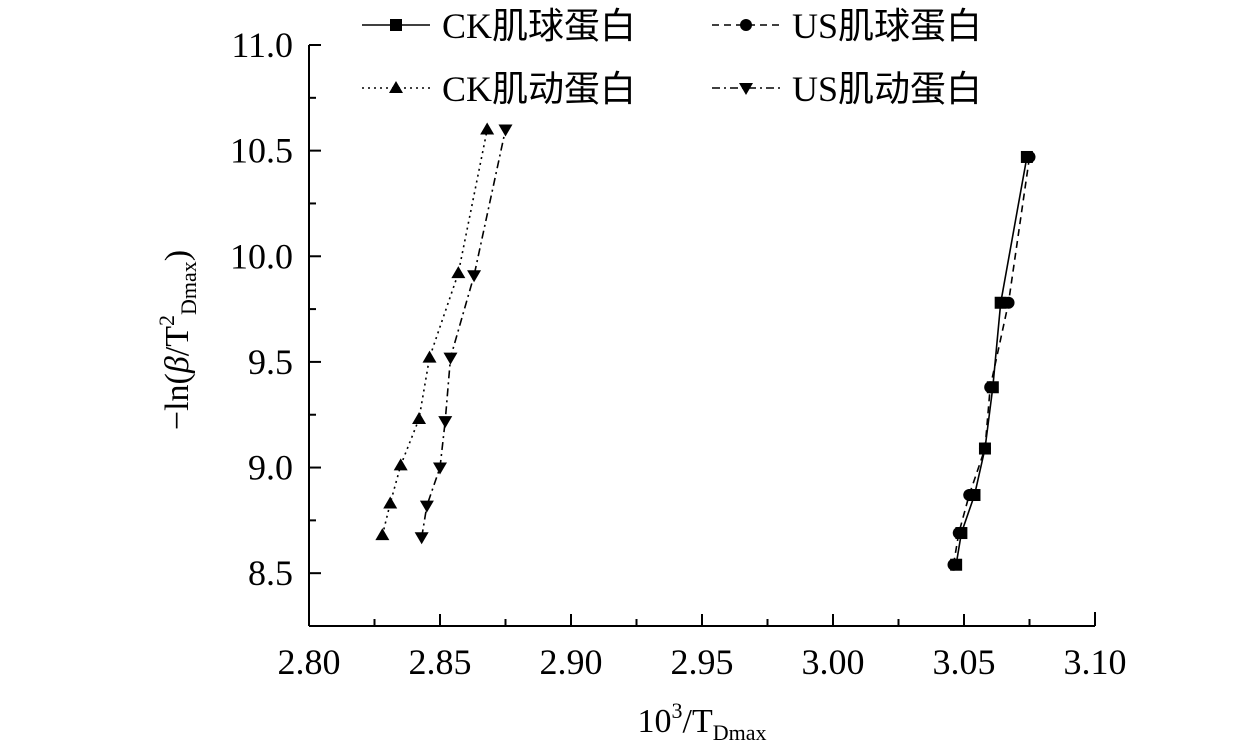 Image resolution: width=1260 pixels, height=752 pixels. What do you see at coordinates (270, 573) in the screenshot?
I see `y-tick-label: 8.5` at bounding box center [270, 573].